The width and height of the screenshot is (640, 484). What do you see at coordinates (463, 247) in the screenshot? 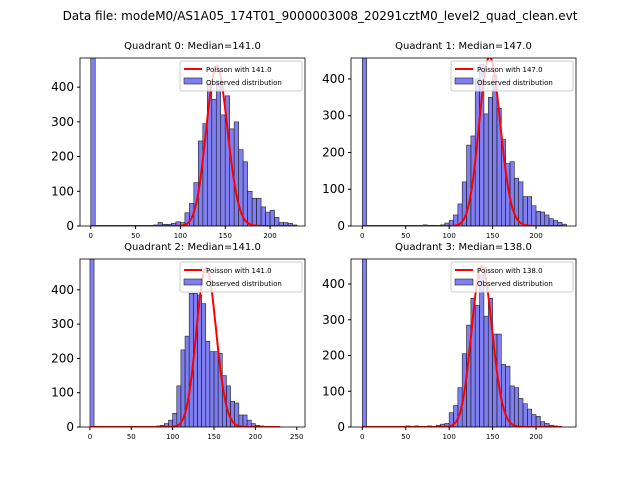
I see `subplot-title: Quadrant 3: Median=138.0` at bounding box center [463, 247].